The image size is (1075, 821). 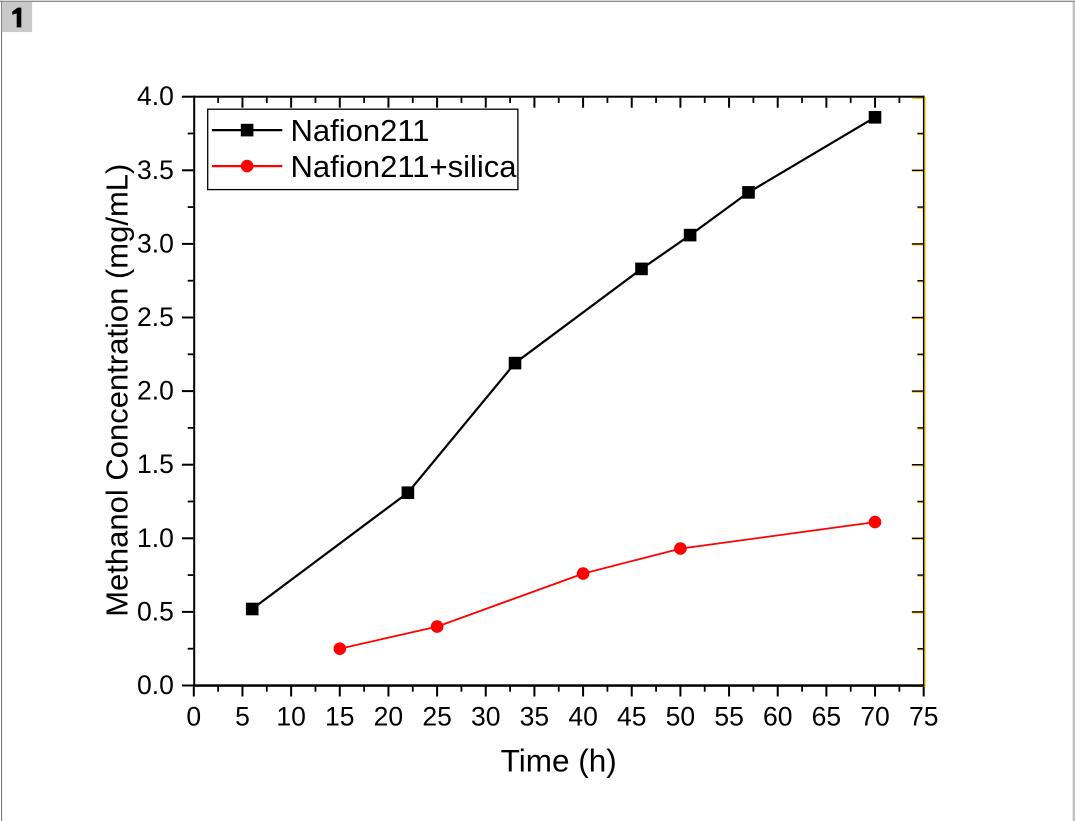 I want to click on svg-text: 0.0, so click(x=155, y=685).